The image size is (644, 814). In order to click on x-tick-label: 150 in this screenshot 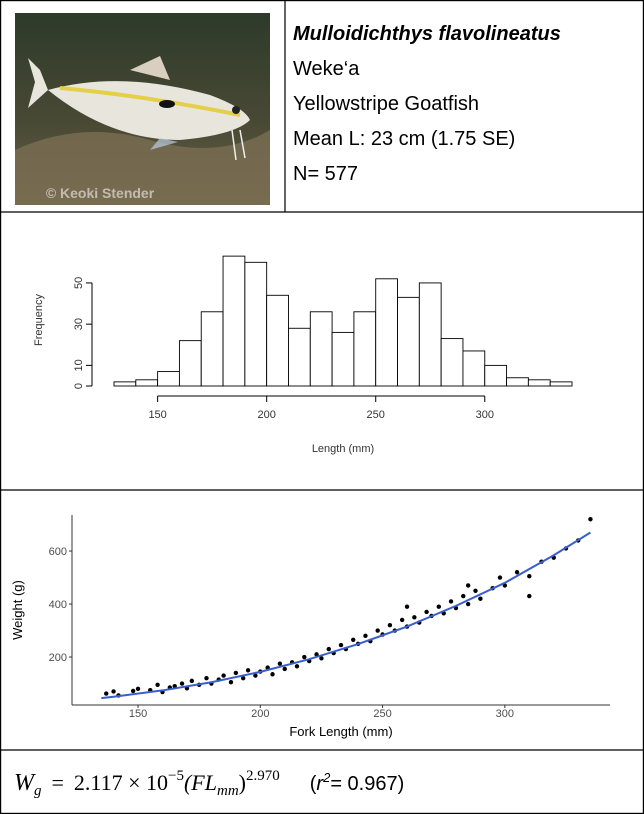, I will do `click(157, 415)`.